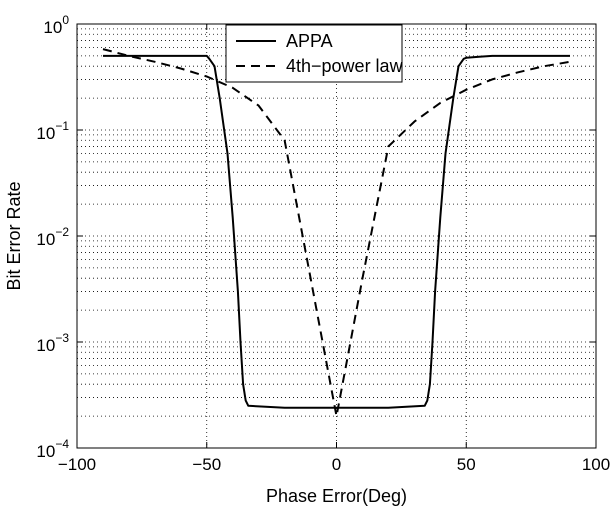 This screenshot has height=510, width=615. Describe the element at coordinates (52, 131) in the screenshot. I see `y-tick-label: 10⁻¹` at that location.